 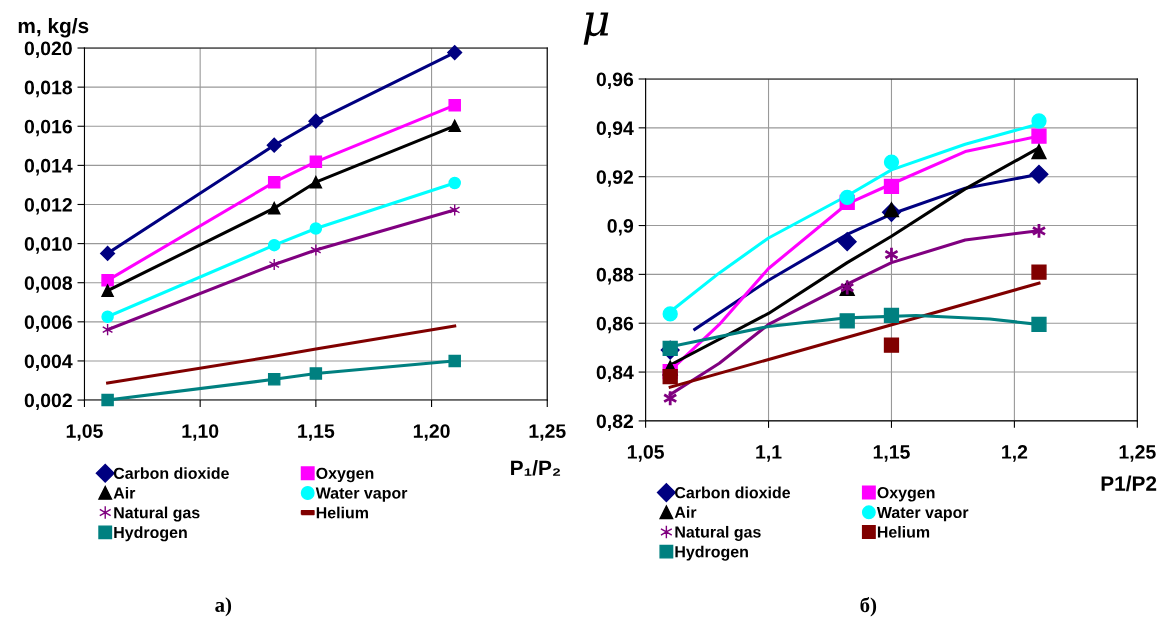 I want to click on y-tick-label: 0,010, so click(x=48, y=245).